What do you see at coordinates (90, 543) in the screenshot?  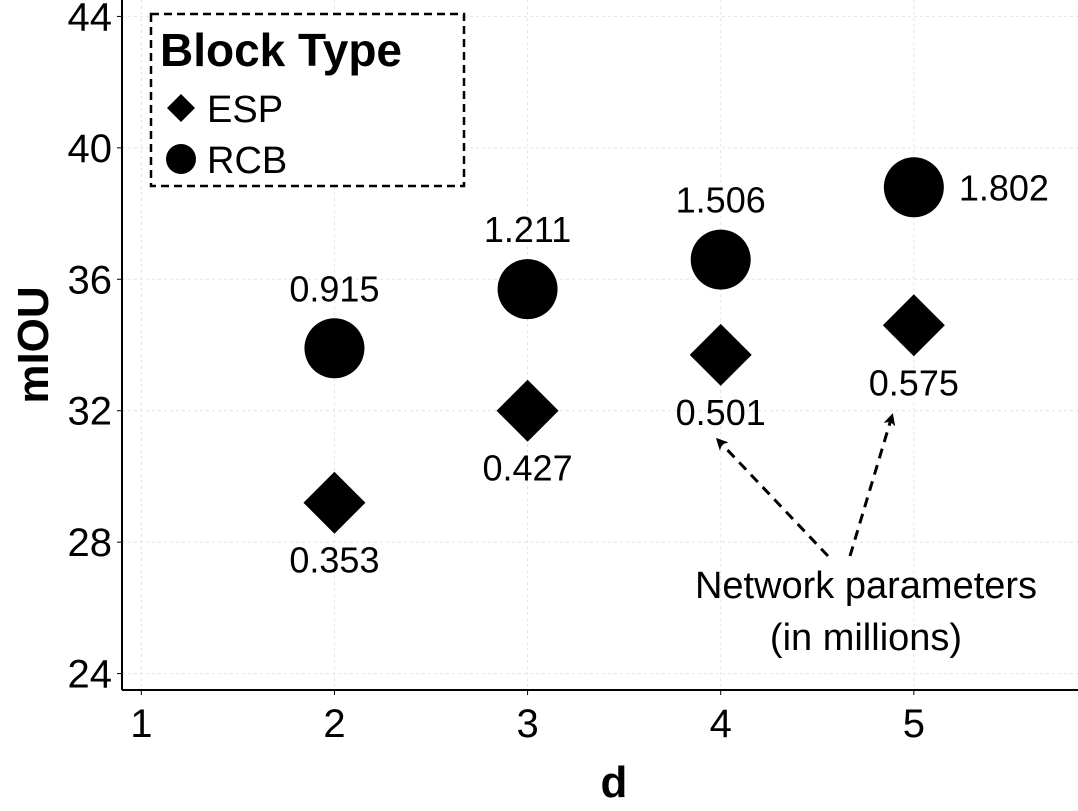 I see `y-tick-label: 28` at bounding box center [90, 543].